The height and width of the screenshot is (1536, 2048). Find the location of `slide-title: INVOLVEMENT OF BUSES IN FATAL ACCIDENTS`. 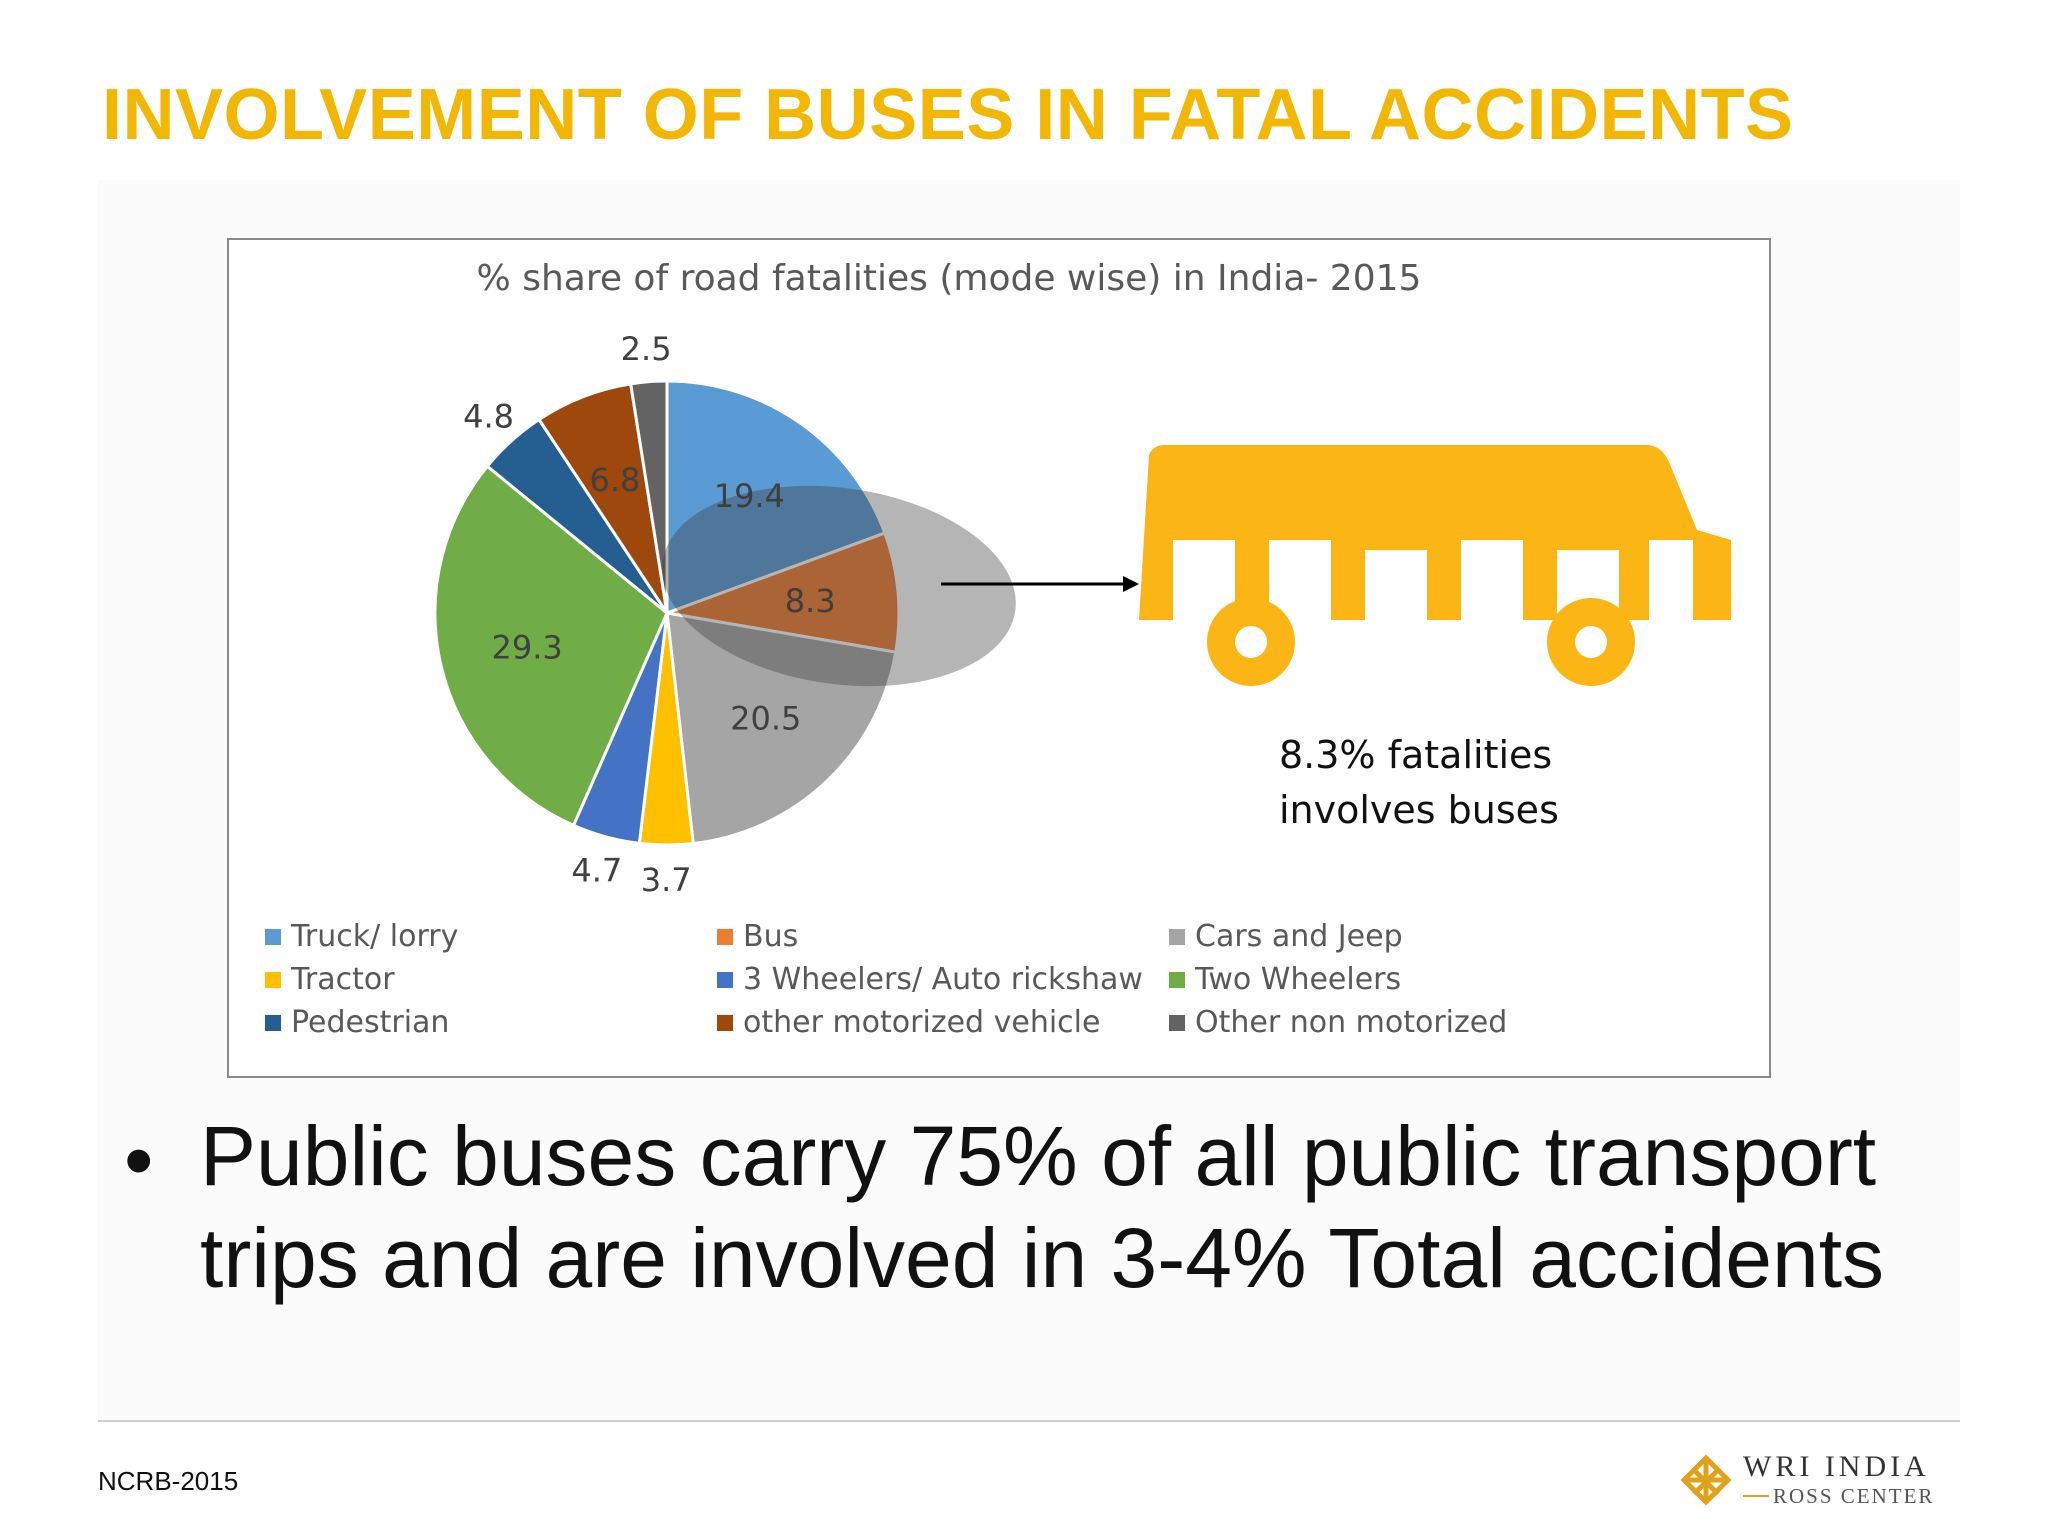

slide-title: INVOLVEMENT OF BUSES IN FATAL ACCIDENTS is located at coordinates (948, 115).